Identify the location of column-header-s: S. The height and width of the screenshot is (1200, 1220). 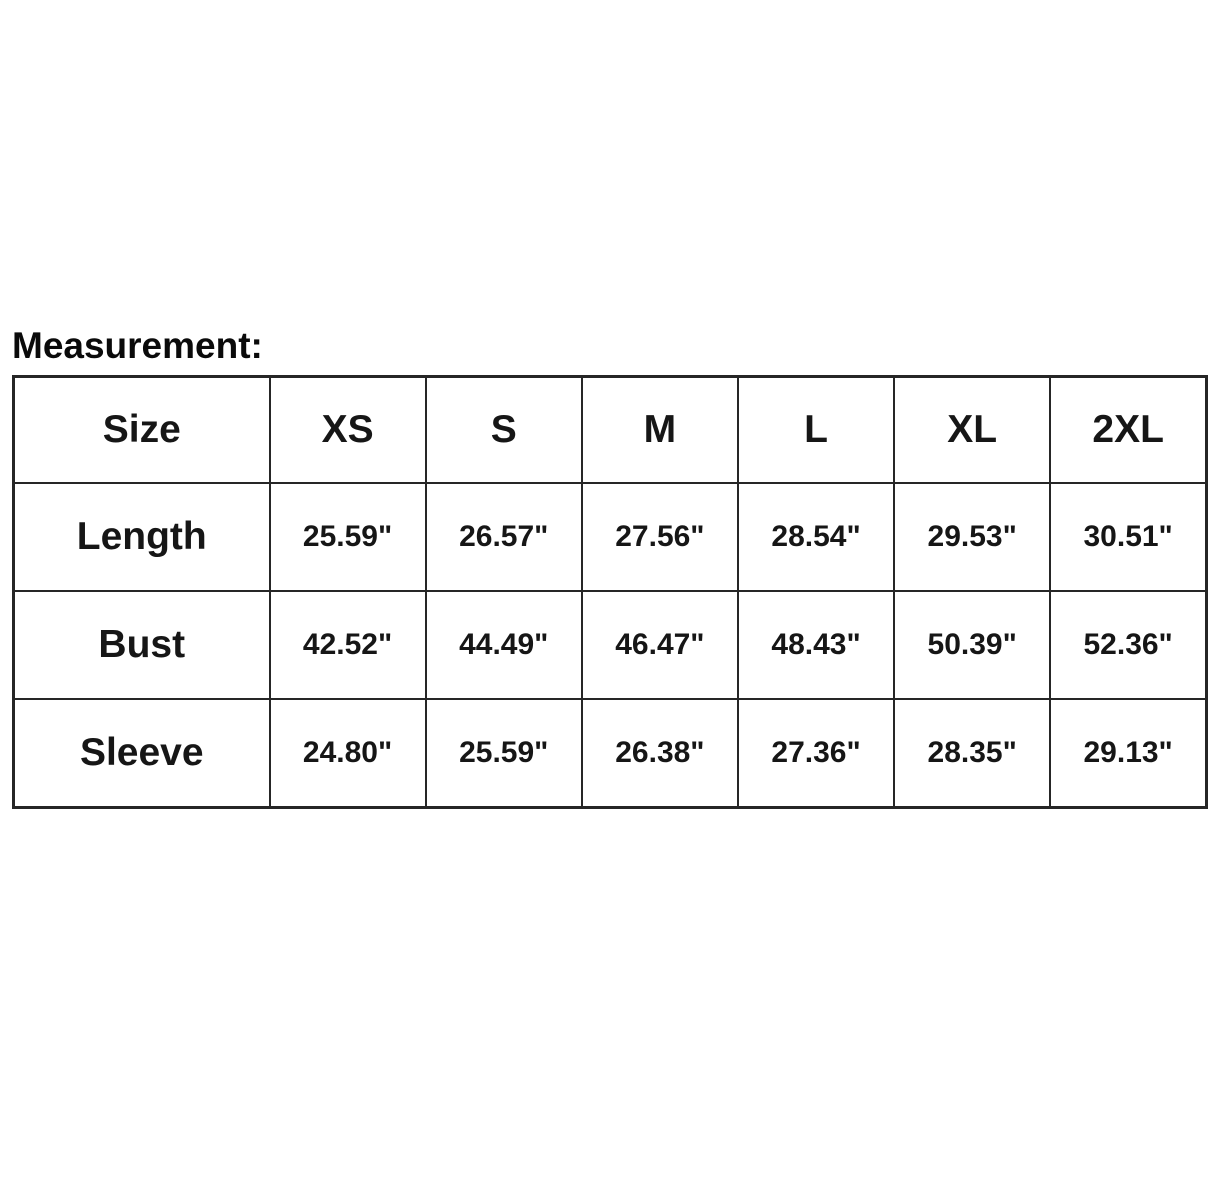
(503, 429).